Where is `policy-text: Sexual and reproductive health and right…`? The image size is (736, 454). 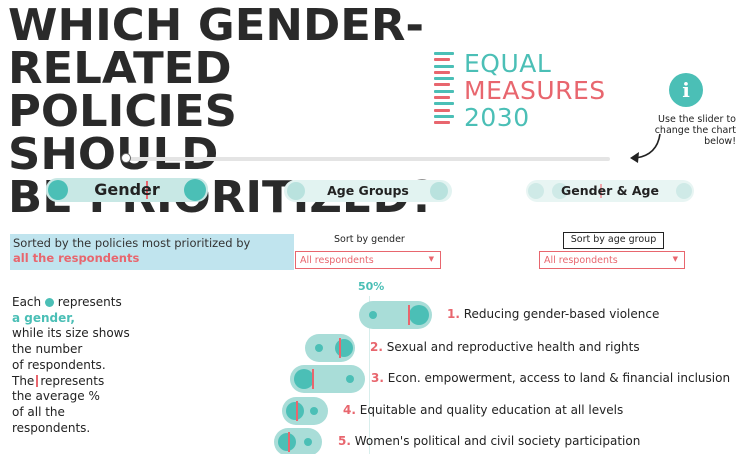 policy-text: Sexual and reproductive health and right… is located at coordinates (513, 347).